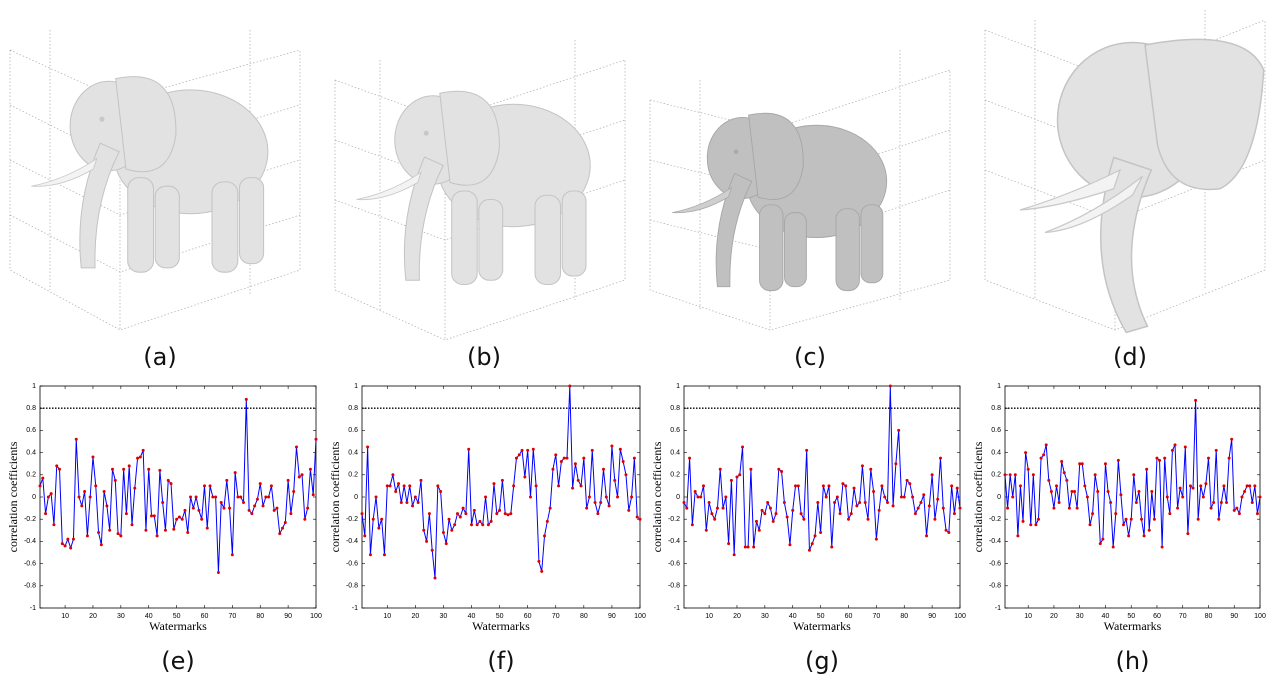 The image size is (1276, 679). I want to click on series-line, so click(1132, 473).